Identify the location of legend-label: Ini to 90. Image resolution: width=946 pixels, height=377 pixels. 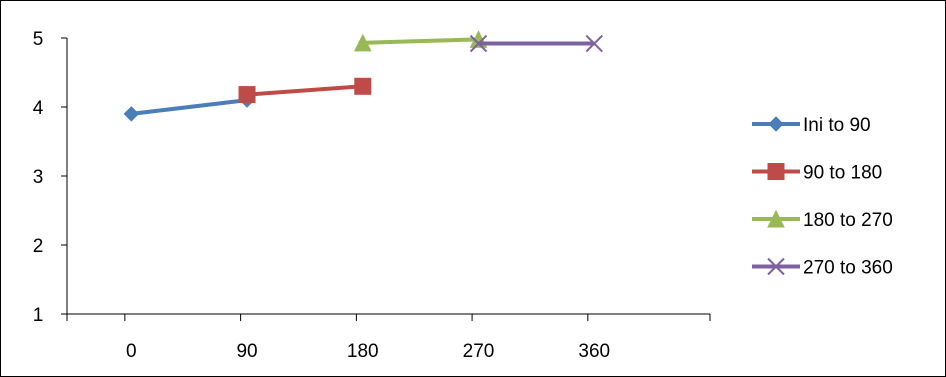
(837, 125).